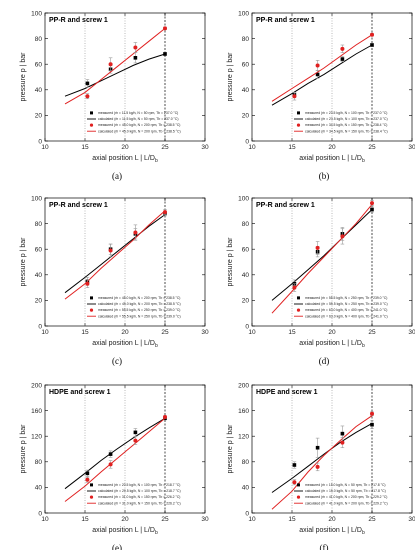 The width and height of the screenshot is (415, 550). Describe the element at coordinates (36, 411) in the screenshot. I see `y-tick-label: 160` at that location.